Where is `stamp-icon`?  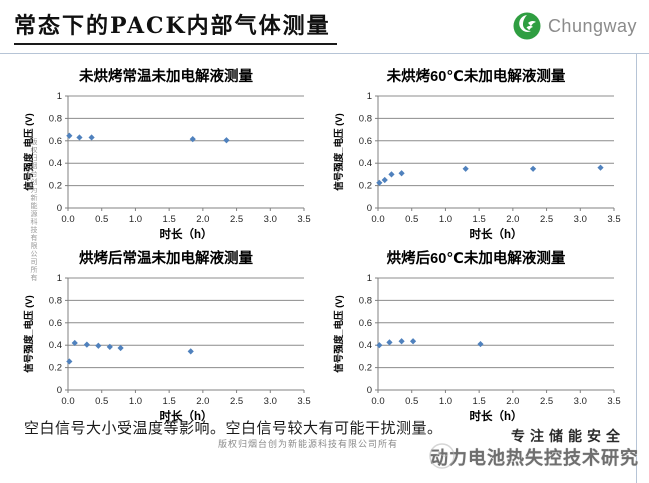
stamp-icon is located at coordinates (442, 456).